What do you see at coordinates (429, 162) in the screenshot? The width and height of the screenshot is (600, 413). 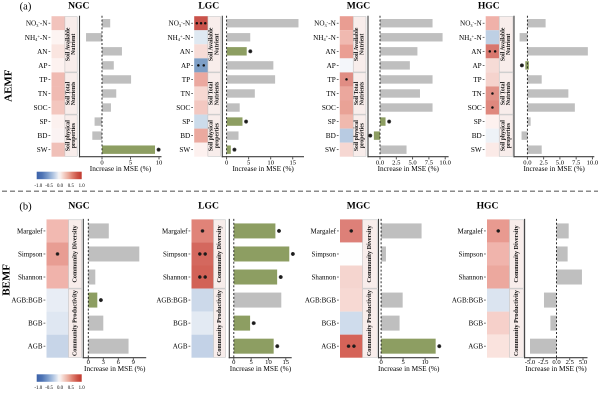 I see `svg-text: 7.5` at bounding box center [429, 162].